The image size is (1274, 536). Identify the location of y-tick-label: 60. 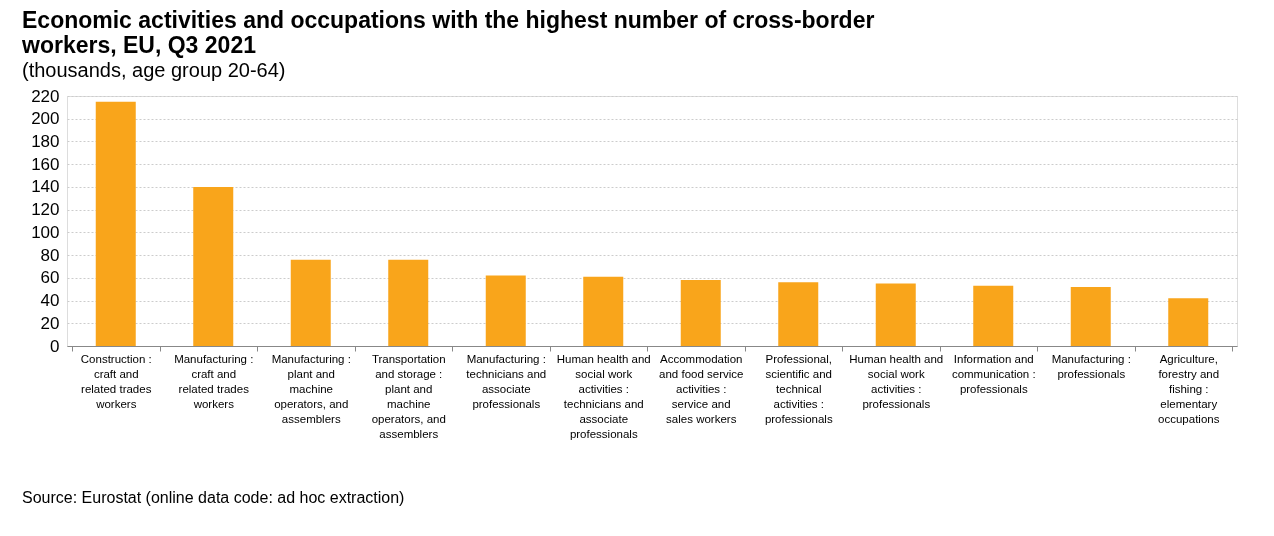
(50, 278).